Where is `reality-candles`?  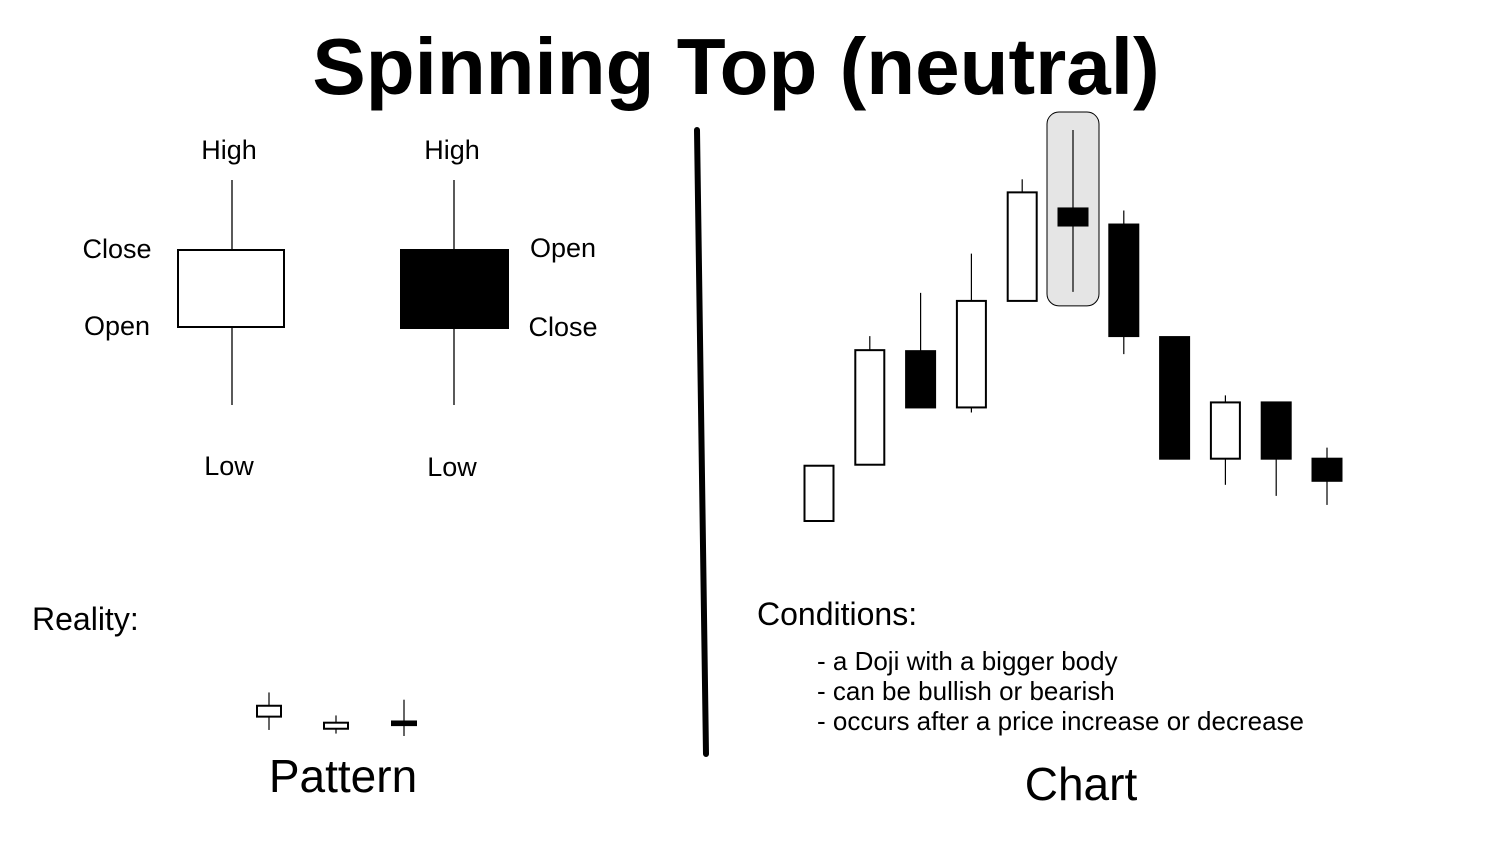 reality-candles is located at coordinates (336, 714).